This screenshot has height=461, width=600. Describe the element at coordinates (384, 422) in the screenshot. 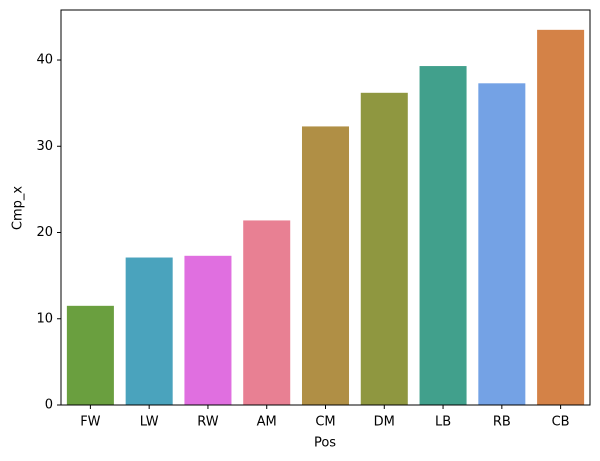

I see `x-tick-label: DM` at that location.